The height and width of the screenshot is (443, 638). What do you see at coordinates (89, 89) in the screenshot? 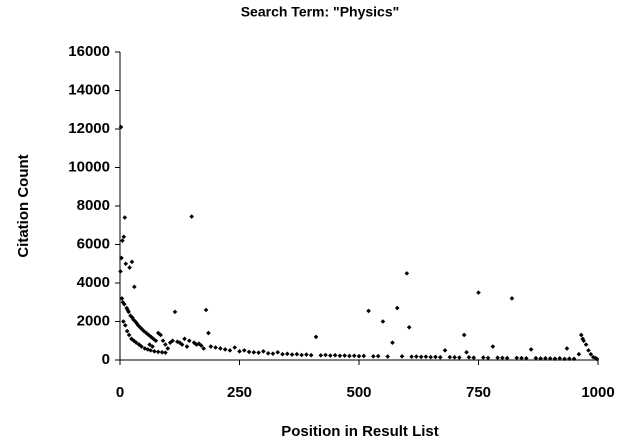
I see `y-tick-label: 14000` at bounding box center [89, 89].